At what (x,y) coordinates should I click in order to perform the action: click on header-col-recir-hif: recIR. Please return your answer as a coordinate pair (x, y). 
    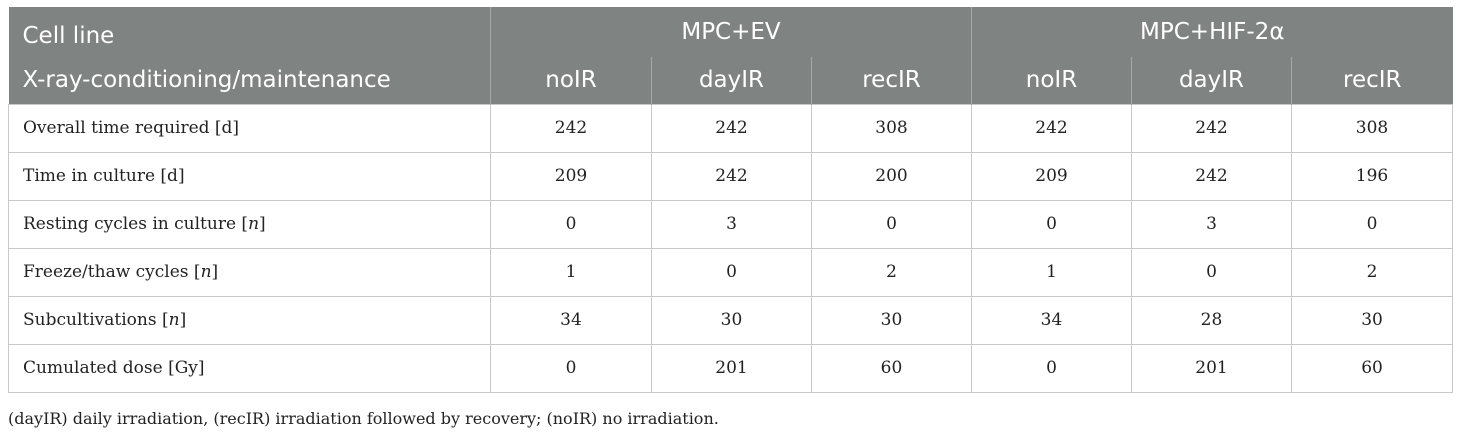
    Looking at the image, I should click on (1371, 80).